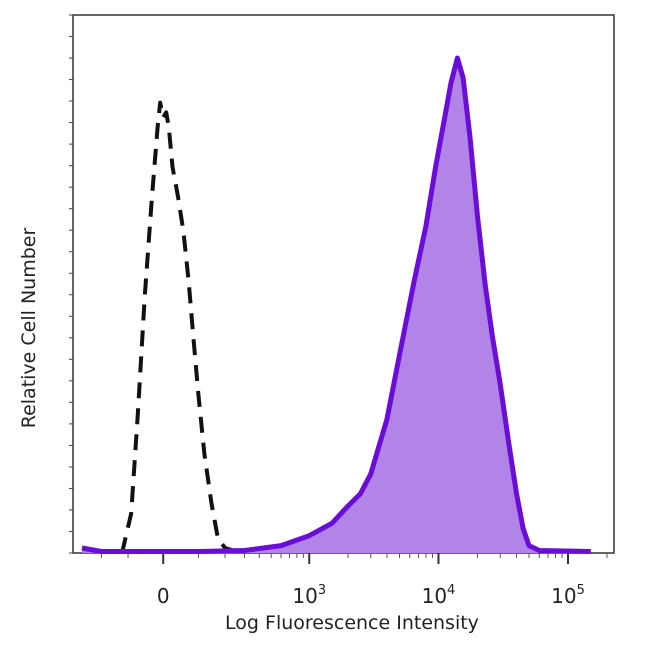 The image size is (650, 650). Describe the element at coordinates (371, 595) in the screenshot. I see `x-tick-labels: 0 103 104 105` at that location.